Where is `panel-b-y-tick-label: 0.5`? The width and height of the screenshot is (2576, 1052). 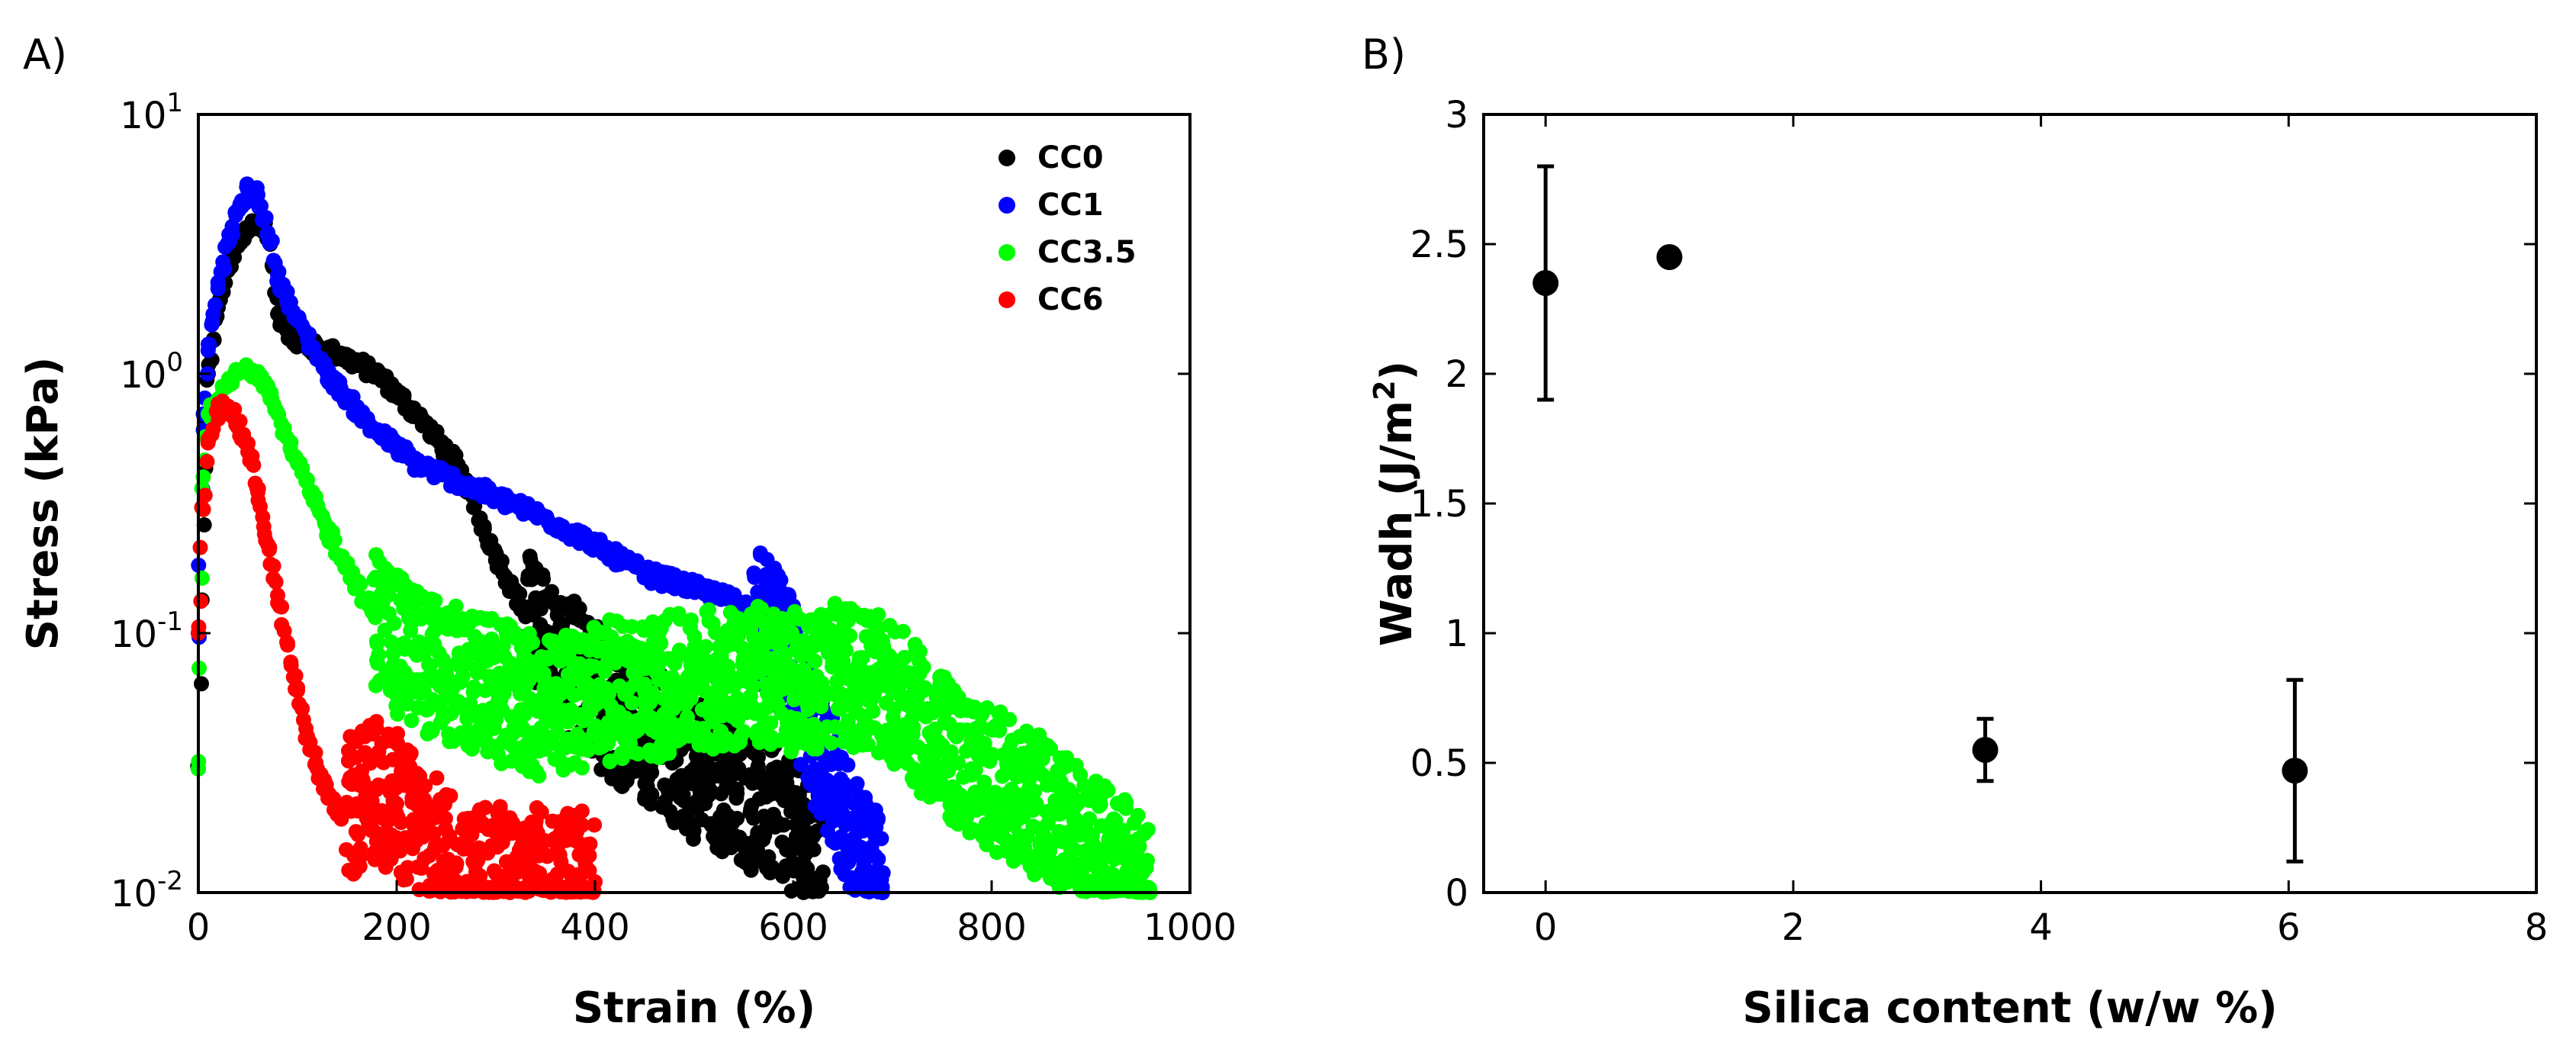 panel-b-y-tick-label: 0.5 is located at coordinates (1439, 763).